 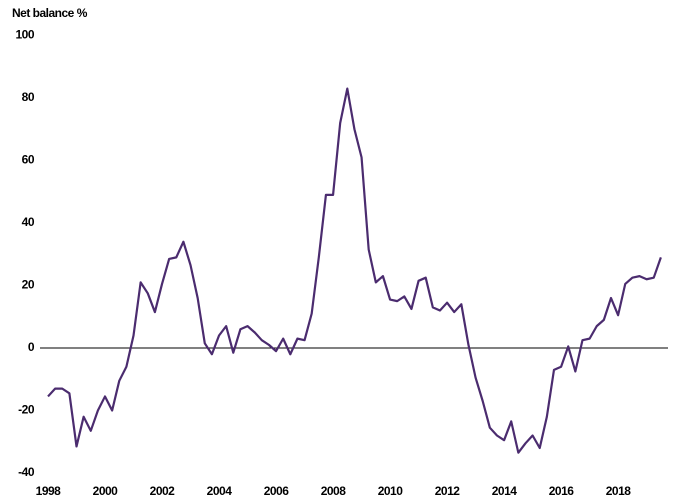 What do you see at coordinates (31, 347) in the screenshot?
I see `y-tick-label: 0` at bounding box center [31, 347].